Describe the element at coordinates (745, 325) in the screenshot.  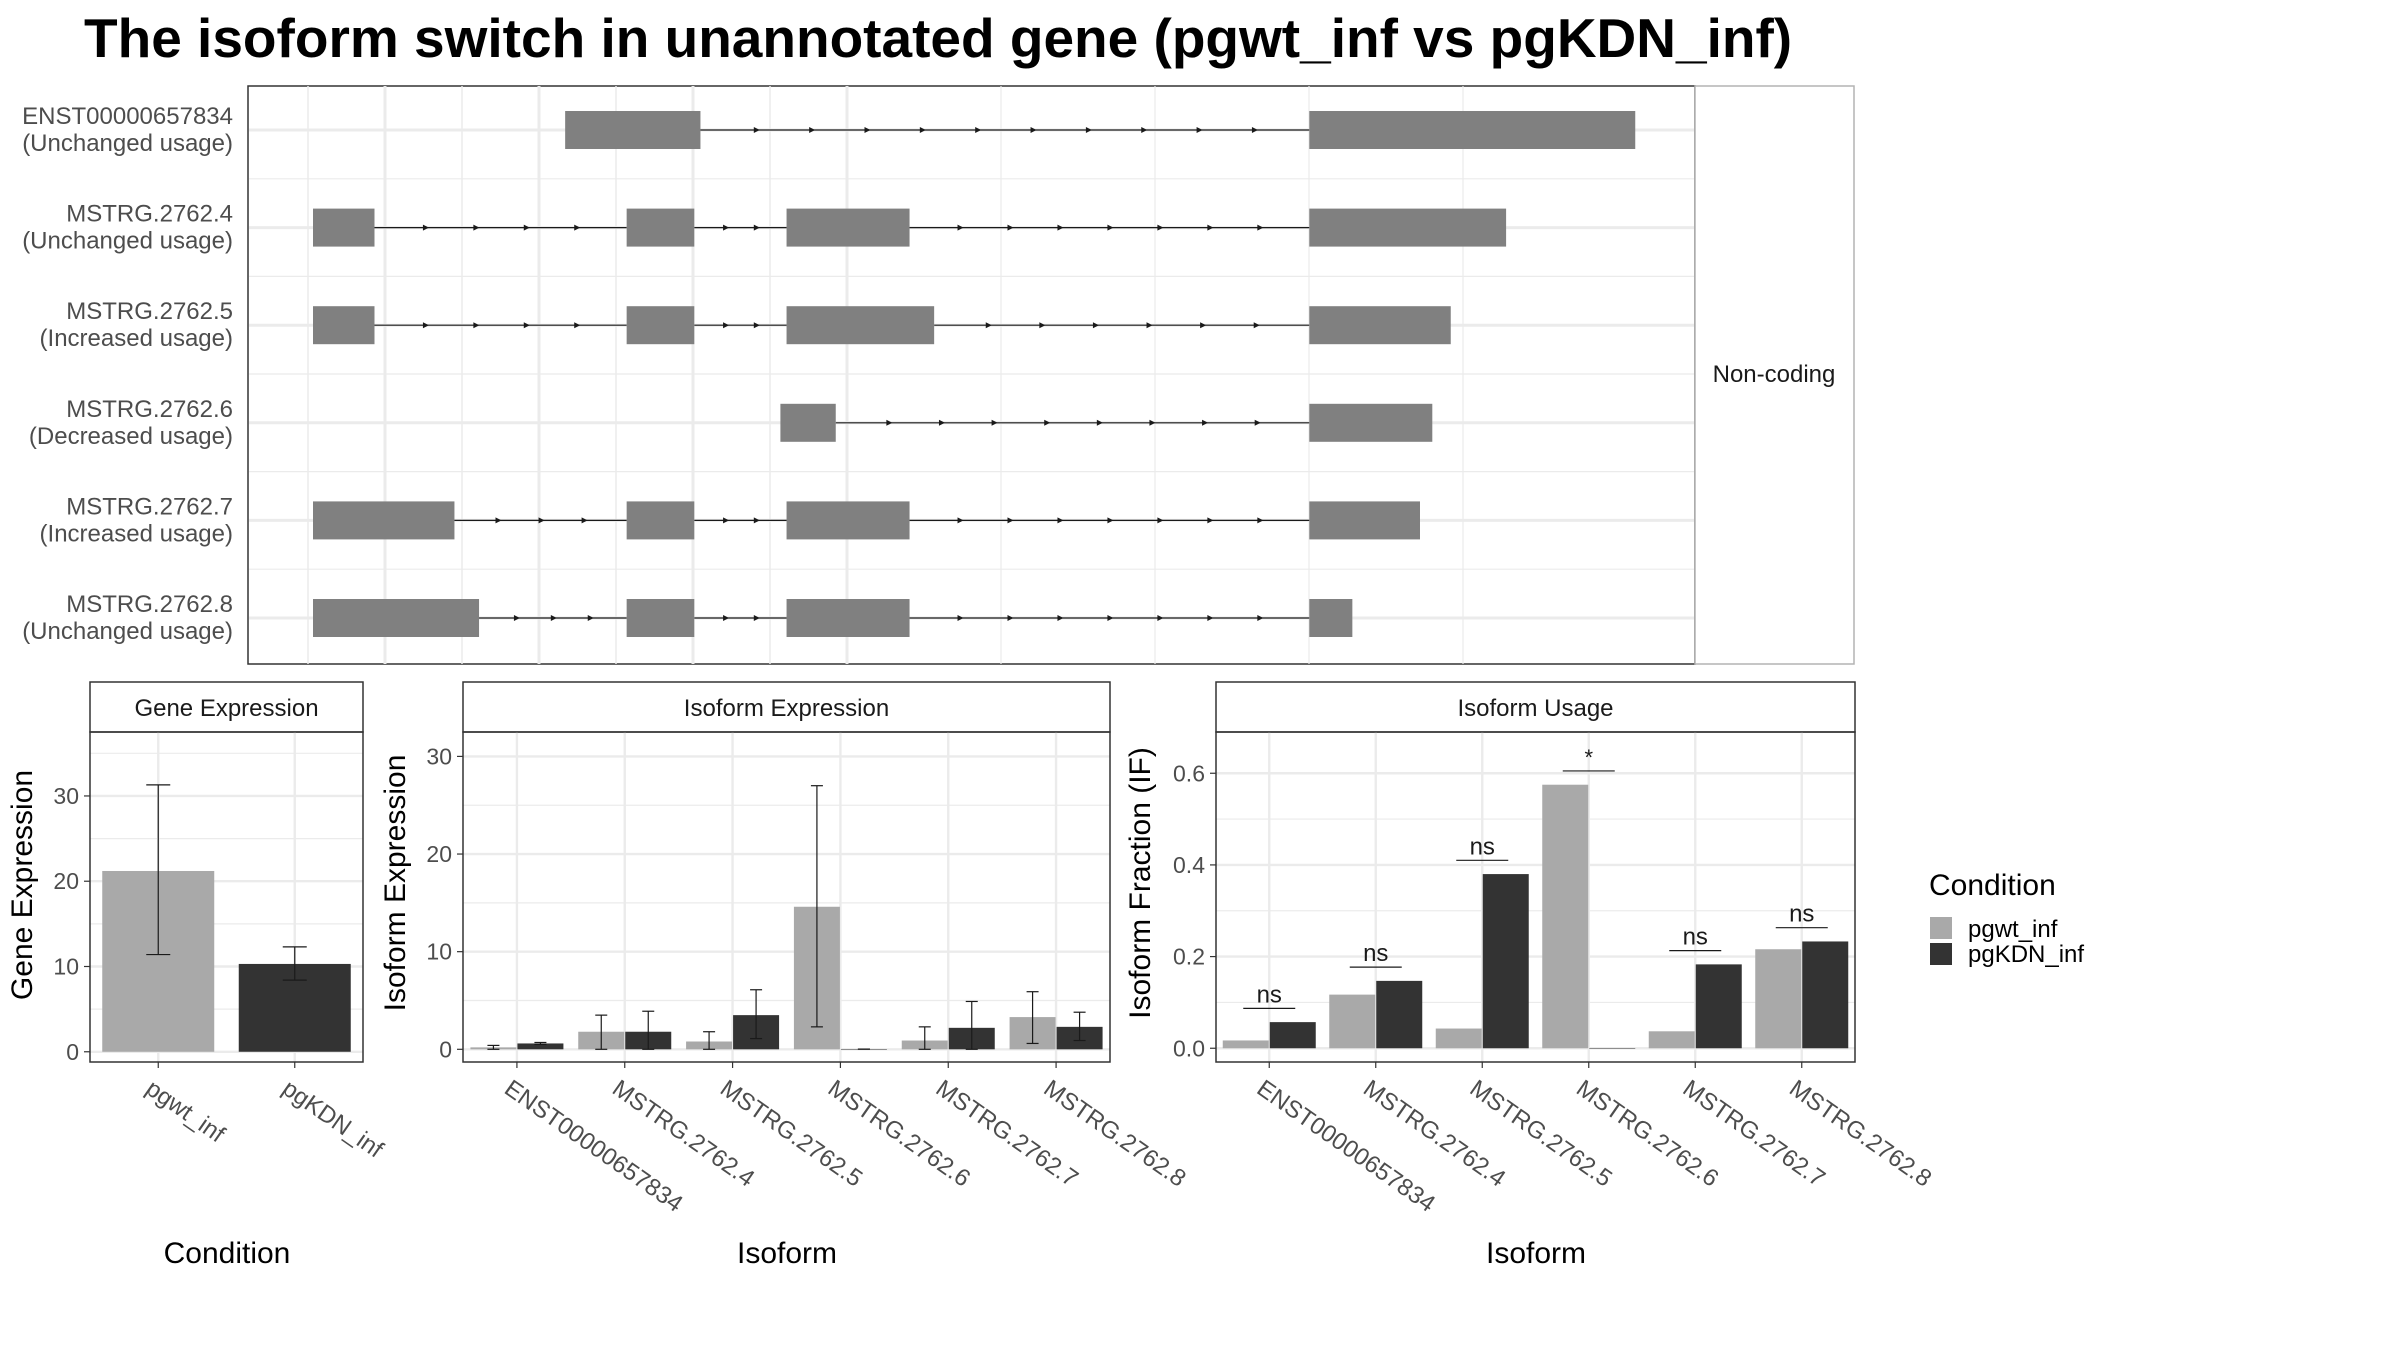
I see `isoform-row-mstrg-2762-5: MSTRG.2762.5(Increased usage)` at that location.